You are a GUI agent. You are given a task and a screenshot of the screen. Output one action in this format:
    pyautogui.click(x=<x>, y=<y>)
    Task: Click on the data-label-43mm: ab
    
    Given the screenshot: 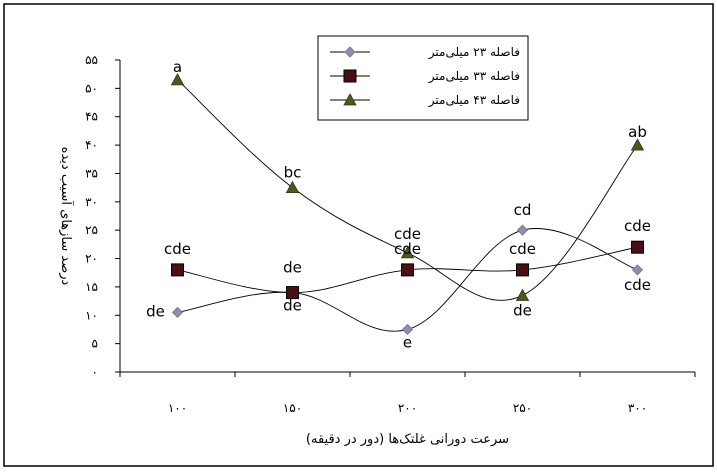 What is the action you would take?
    pyautogui.click(x=637, y=132)
    